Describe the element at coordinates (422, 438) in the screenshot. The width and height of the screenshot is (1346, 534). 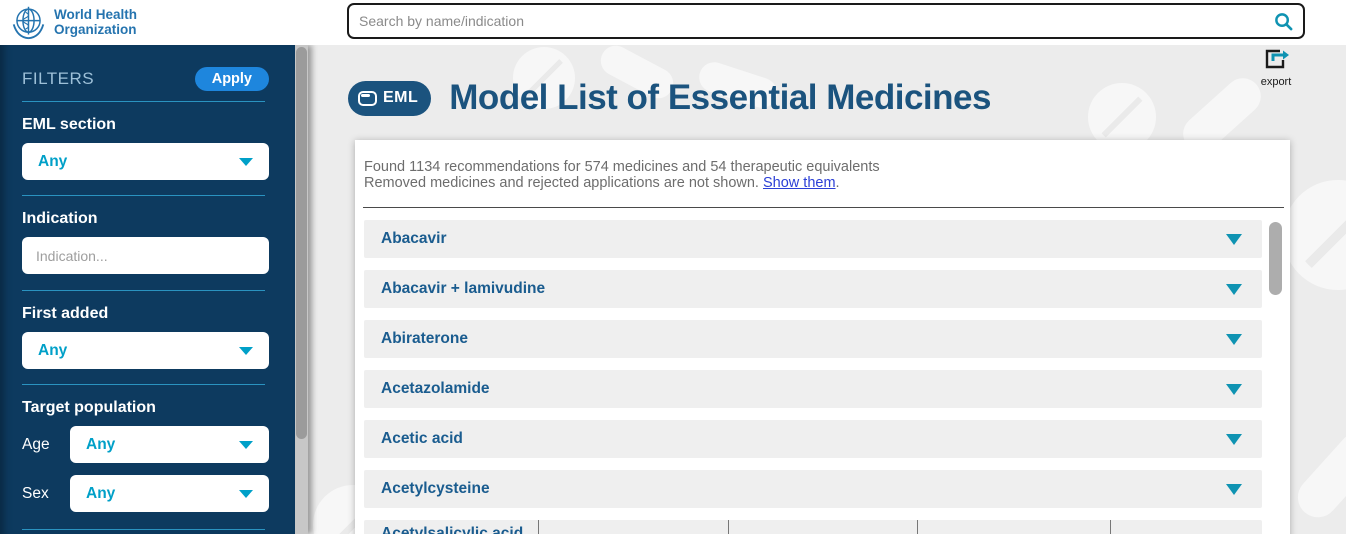
I see `medicine-name: Acetic acid` at that location.